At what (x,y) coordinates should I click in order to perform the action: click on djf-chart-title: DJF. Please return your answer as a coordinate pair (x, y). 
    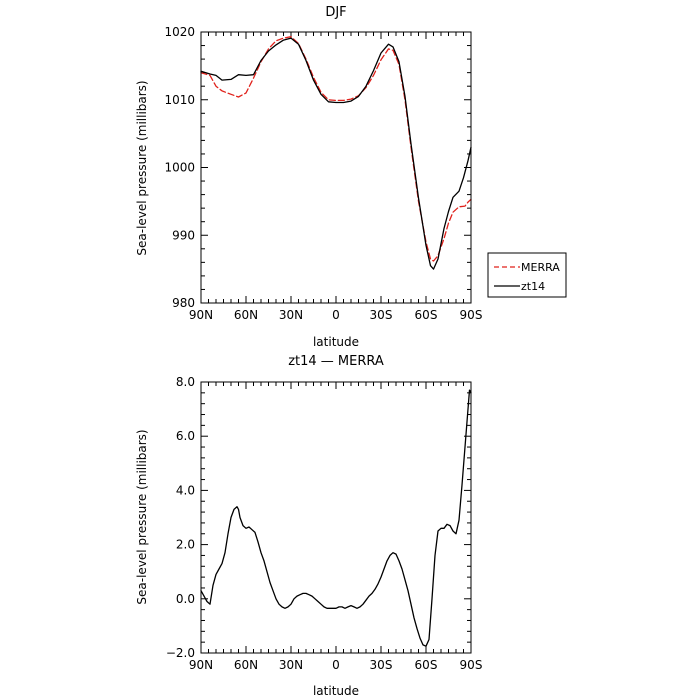
    Looking at the image, I should click on (335, 12).